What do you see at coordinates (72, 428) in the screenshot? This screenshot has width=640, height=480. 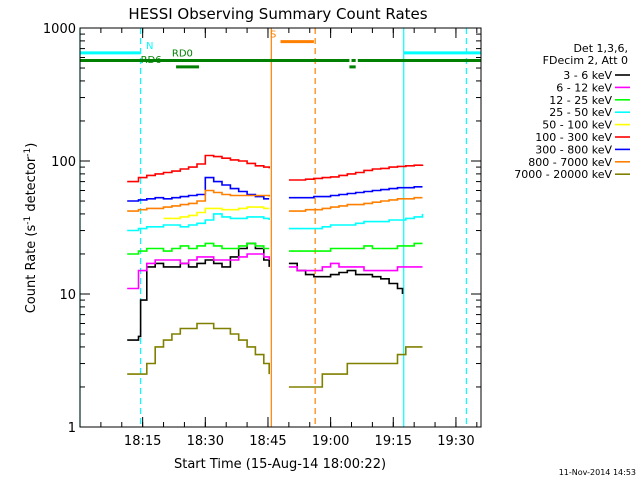 I see `y-tick-label: 1` at bounding box center [72, 428].